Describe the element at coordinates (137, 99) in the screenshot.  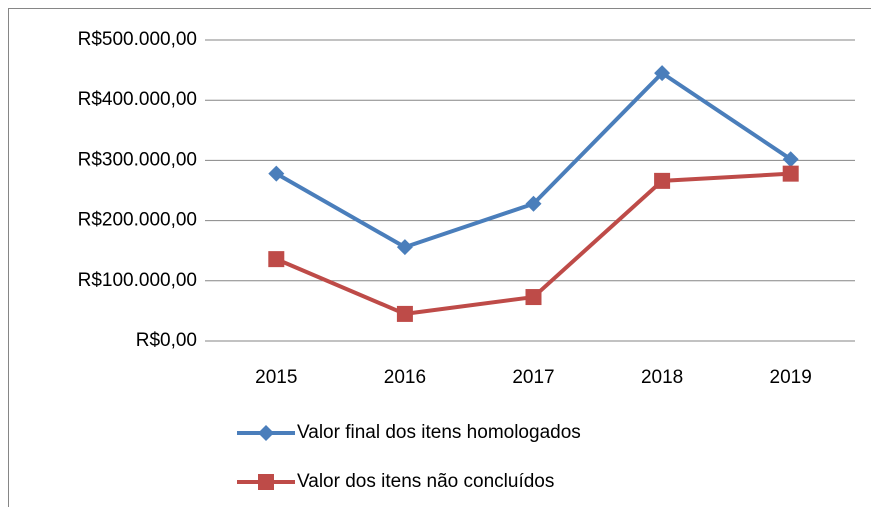
I see `y-tick-label: R$400.000,00` at that location.